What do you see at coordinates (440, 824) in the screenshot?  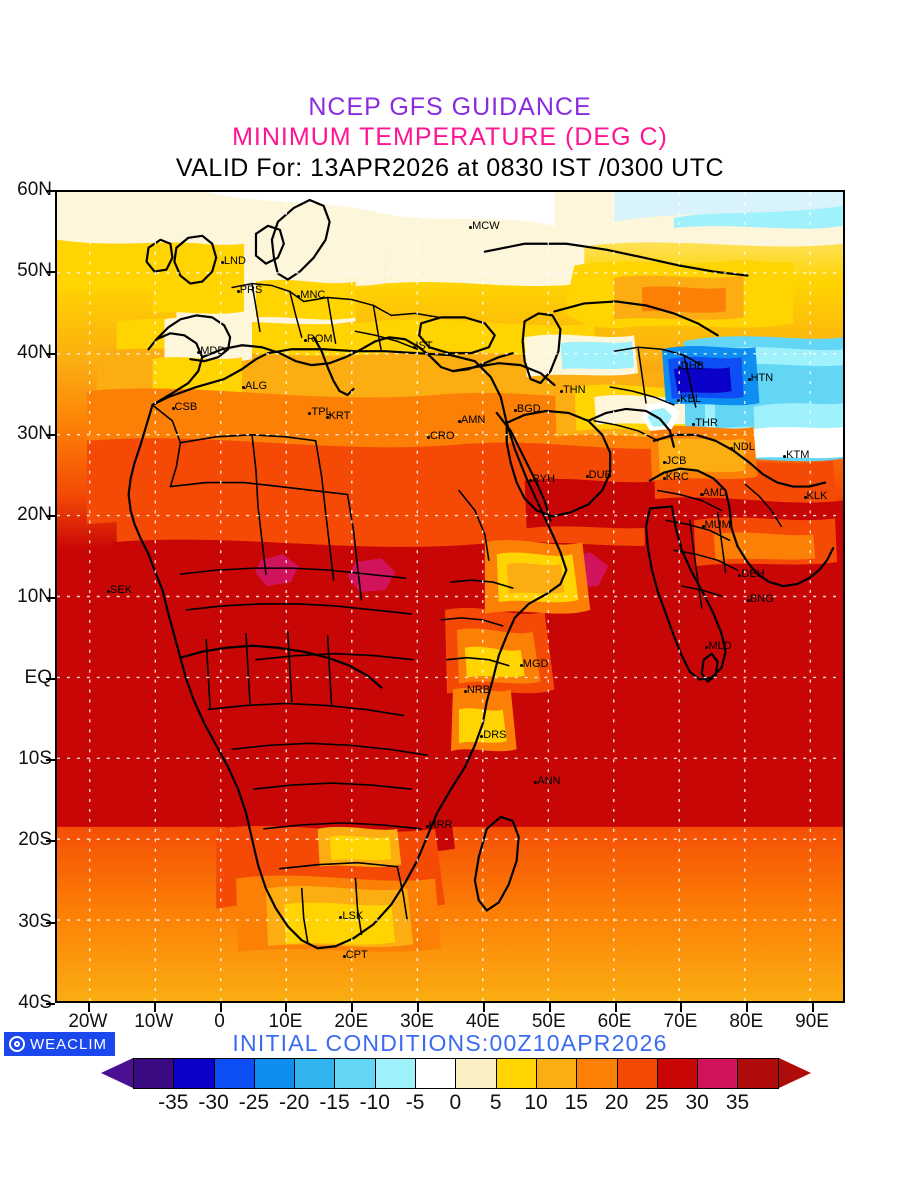 I see `city-label: HRR` at bounding box center [440, 824].